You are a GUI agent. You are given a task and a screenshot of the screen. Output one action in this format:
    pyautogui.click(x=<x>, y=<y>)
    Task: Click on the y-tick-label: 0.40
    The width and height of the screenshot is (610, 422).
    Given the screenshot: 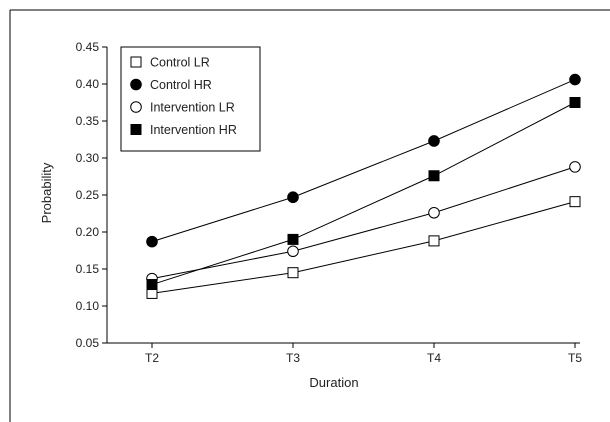 What is the action you would take?
    pyautogui.click(x=88, y=84)
    